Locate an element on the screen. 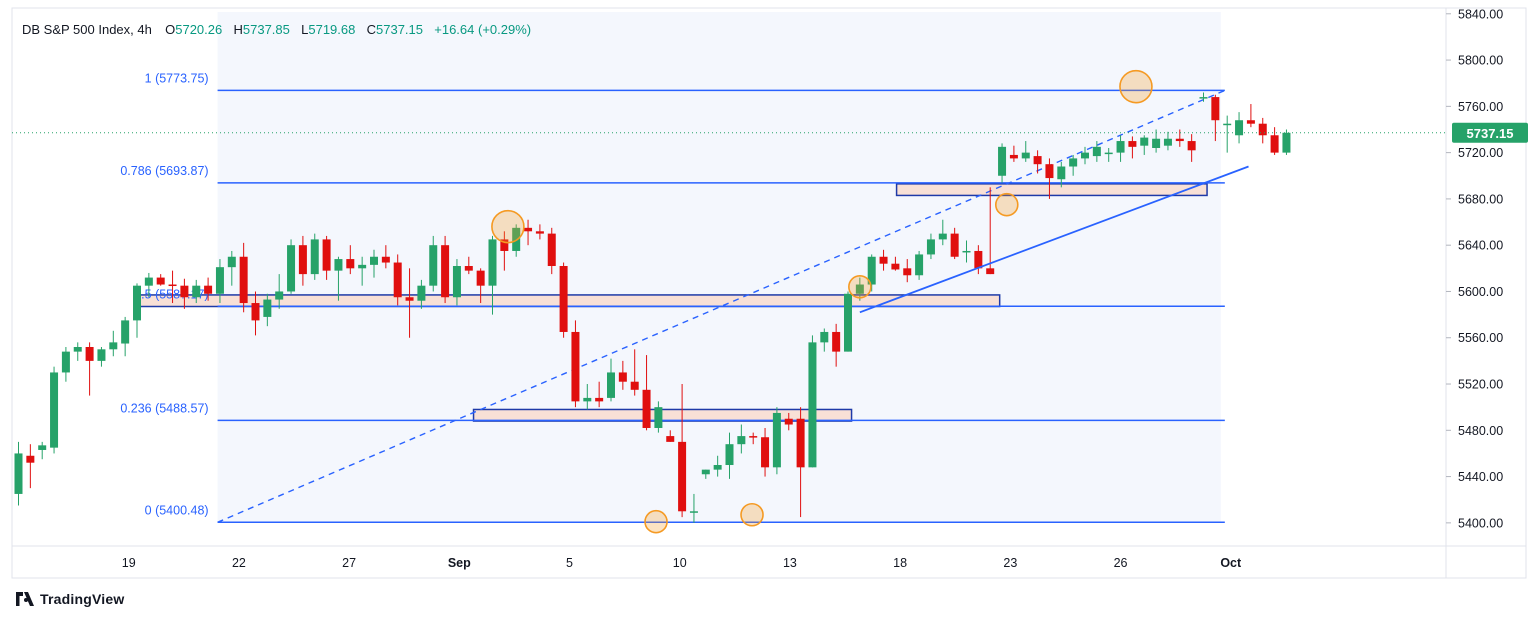  tradingview-brand: TradingView is located at coordinates (69, 599).